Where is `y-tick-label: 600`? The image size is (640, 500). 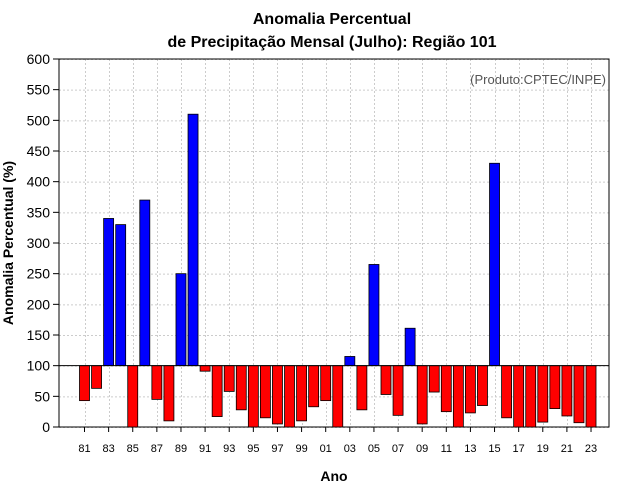
y-tick-label: 600 is located at coordinates (39, 59).